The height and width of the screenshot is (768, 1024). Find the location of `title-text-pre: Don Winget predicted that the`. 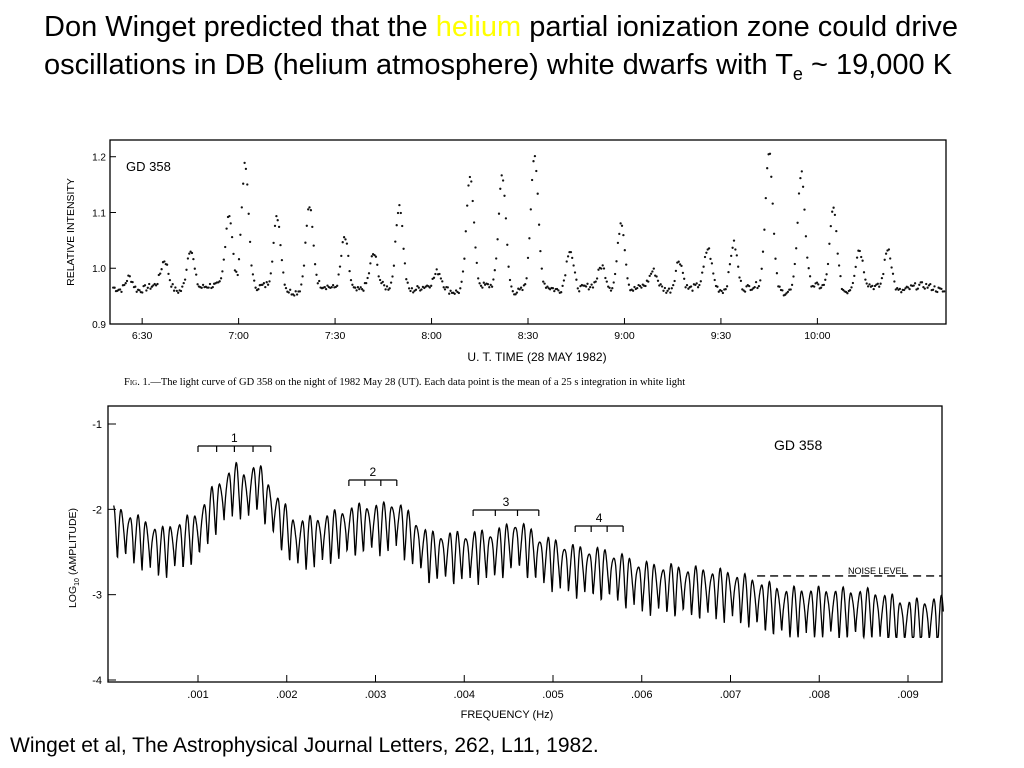

title-text-pre: Don Winget predicted that the is located at coordinates (240, 27).